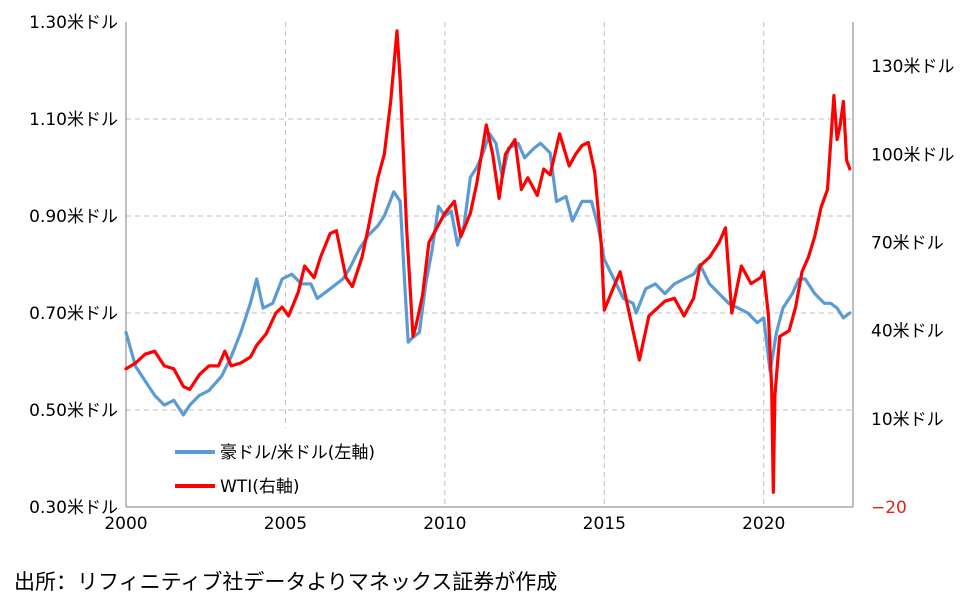  Describe the element at coordinates (73, 314) in the screenshot. I see `left-tick-label: 0.70米ドル` at that location.